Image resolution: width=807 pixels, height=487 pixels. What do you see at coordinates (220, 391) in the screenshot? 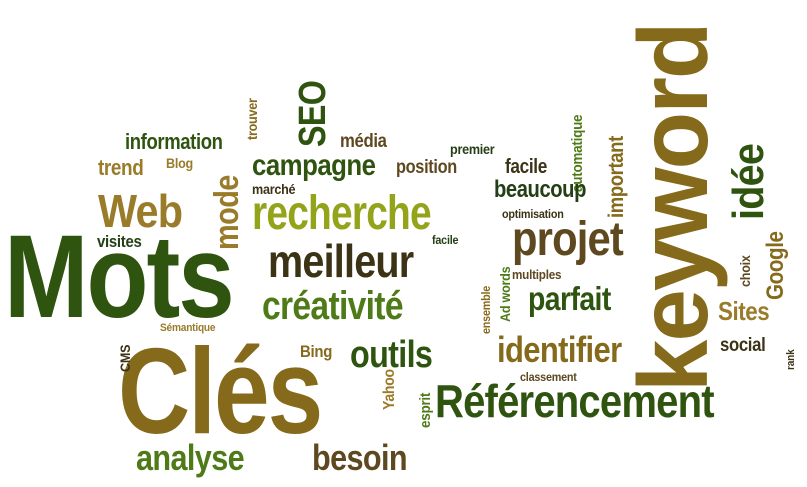
I see `word-cles: Clés` at bounding box center [220, 391].